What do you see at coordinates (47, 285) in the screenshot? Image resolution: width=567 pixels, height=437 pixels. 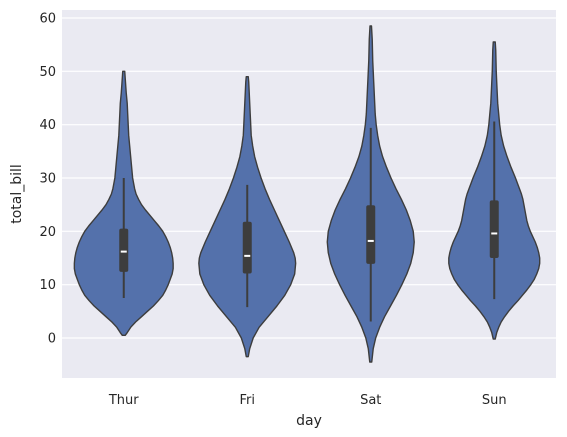 I see `y-tick-label: 10` at bounding box center [47, 285].